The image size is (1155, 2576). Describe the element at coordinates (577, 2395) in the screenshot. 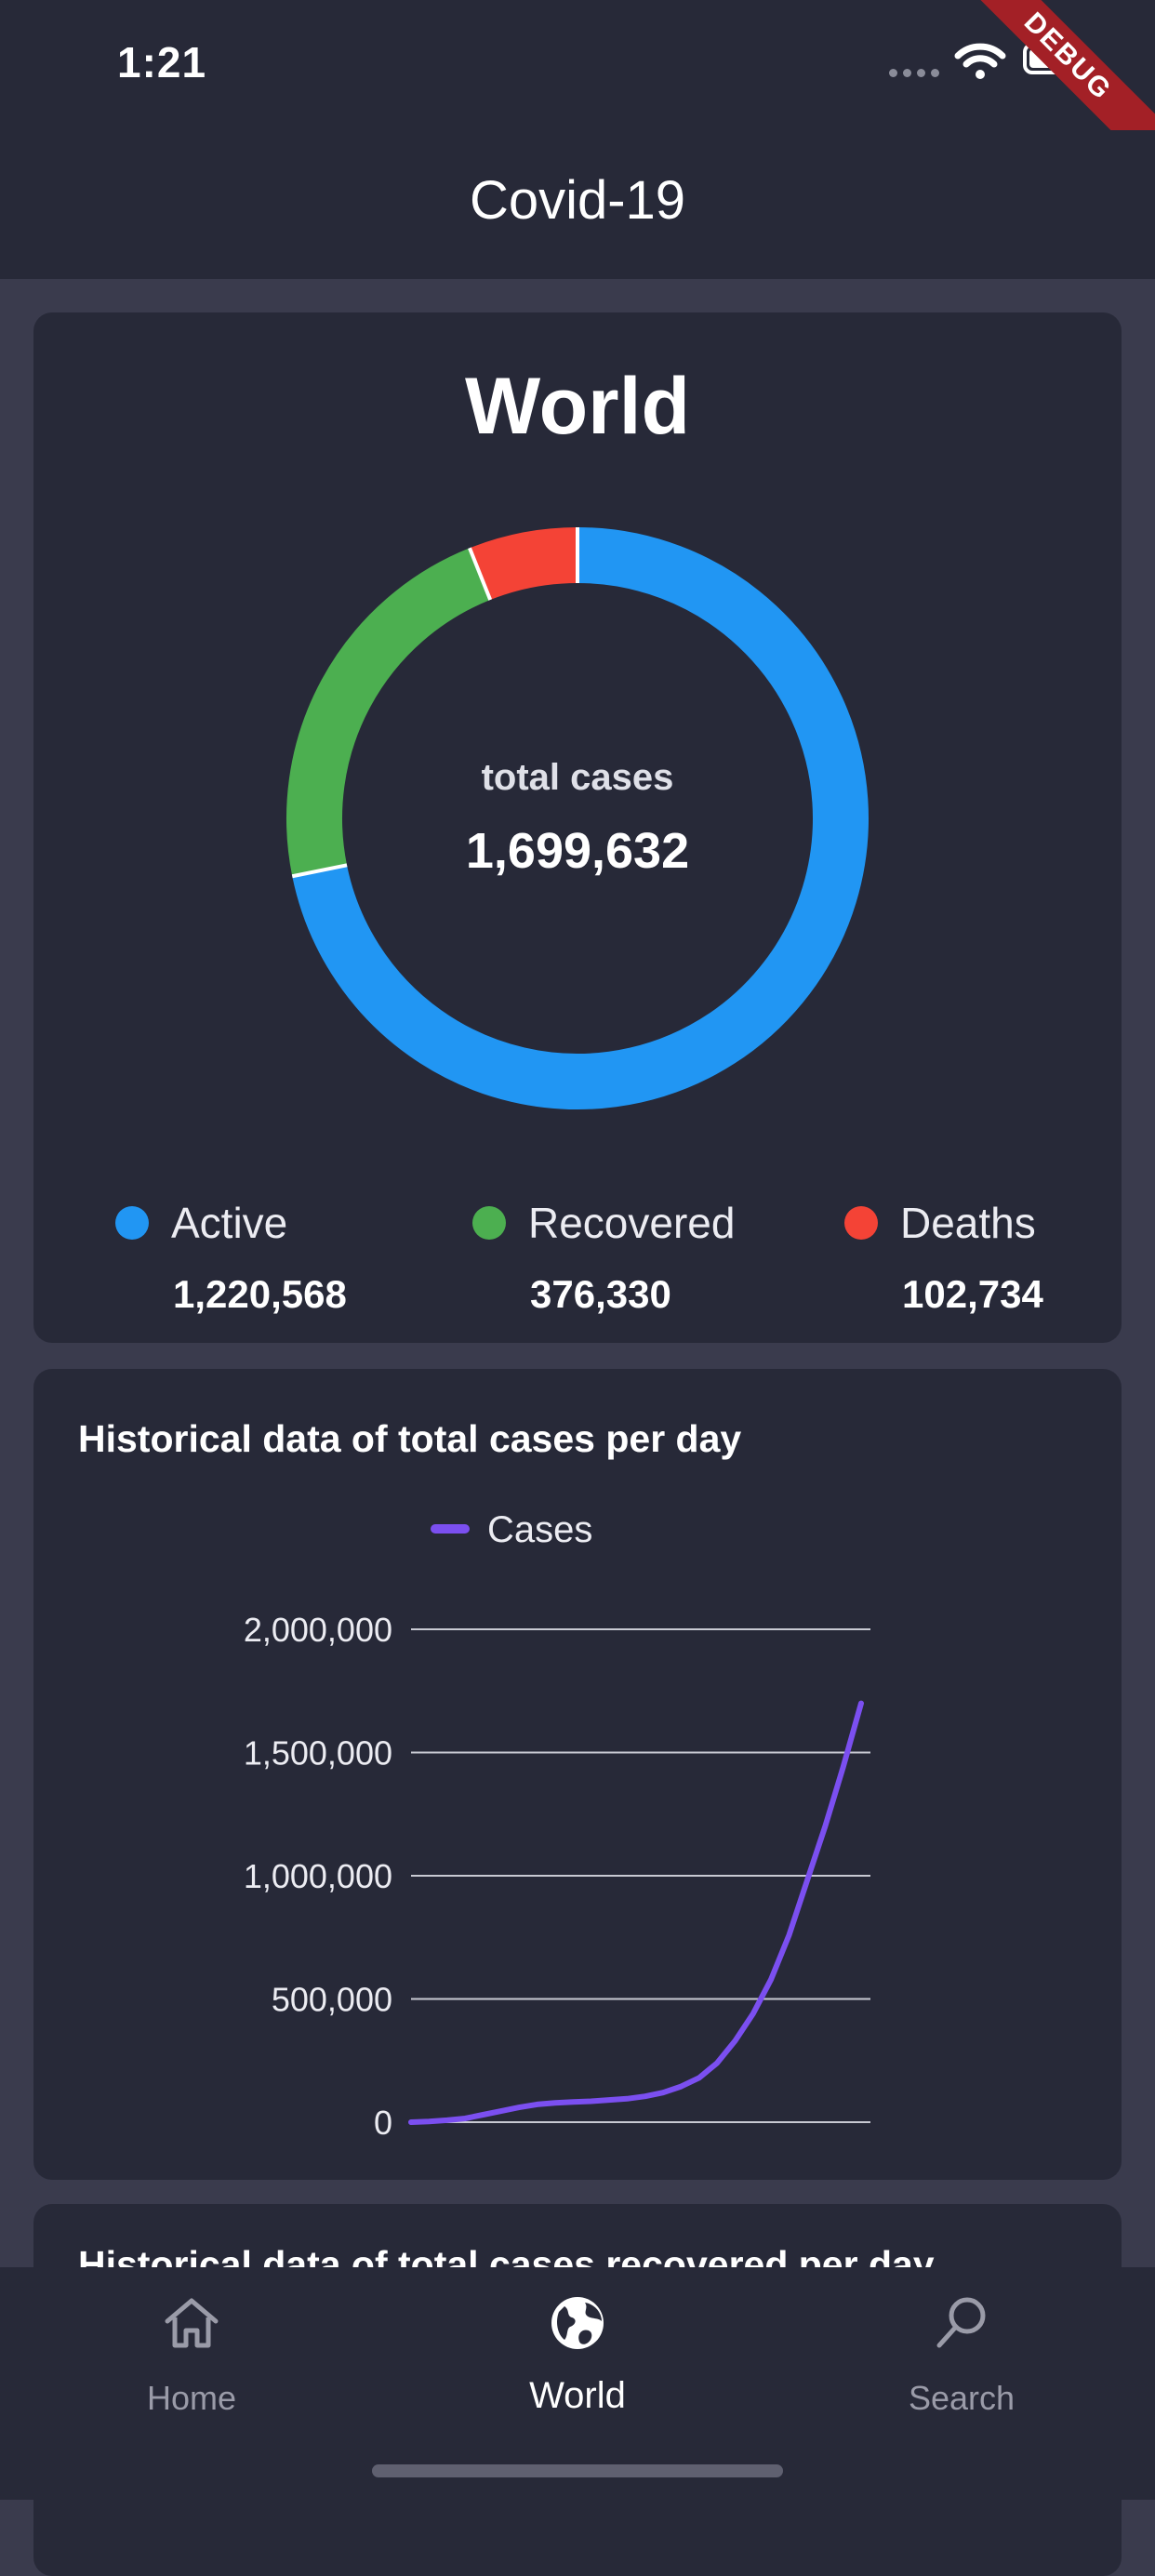

I see `nav-world-label: World` at that location.